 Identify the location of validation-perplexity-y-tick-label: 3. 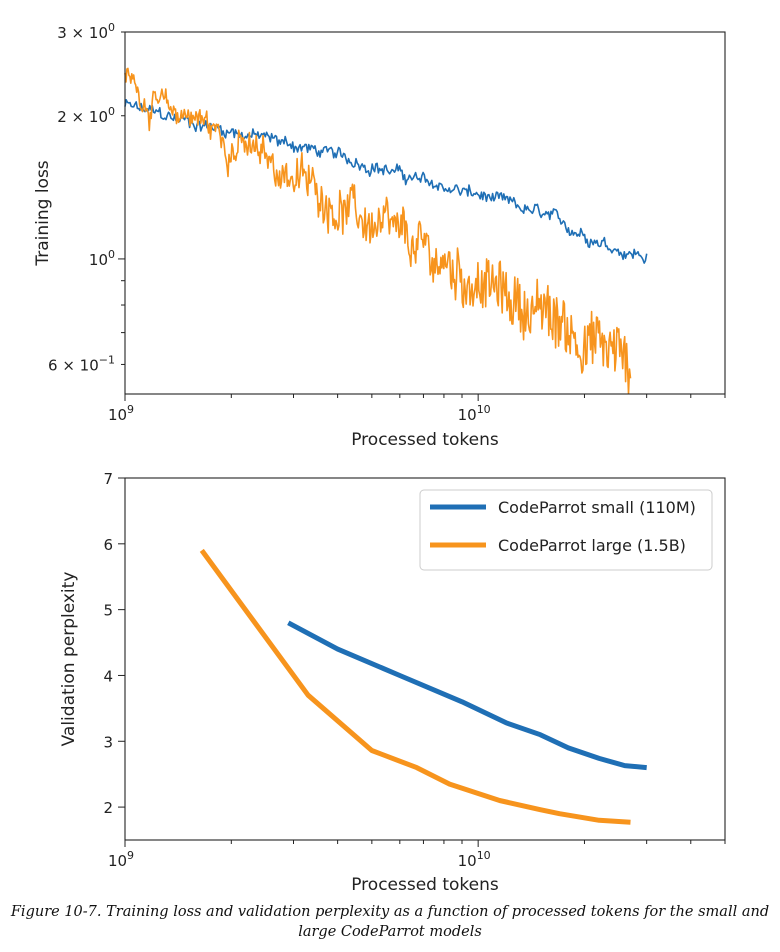
(108, 742).